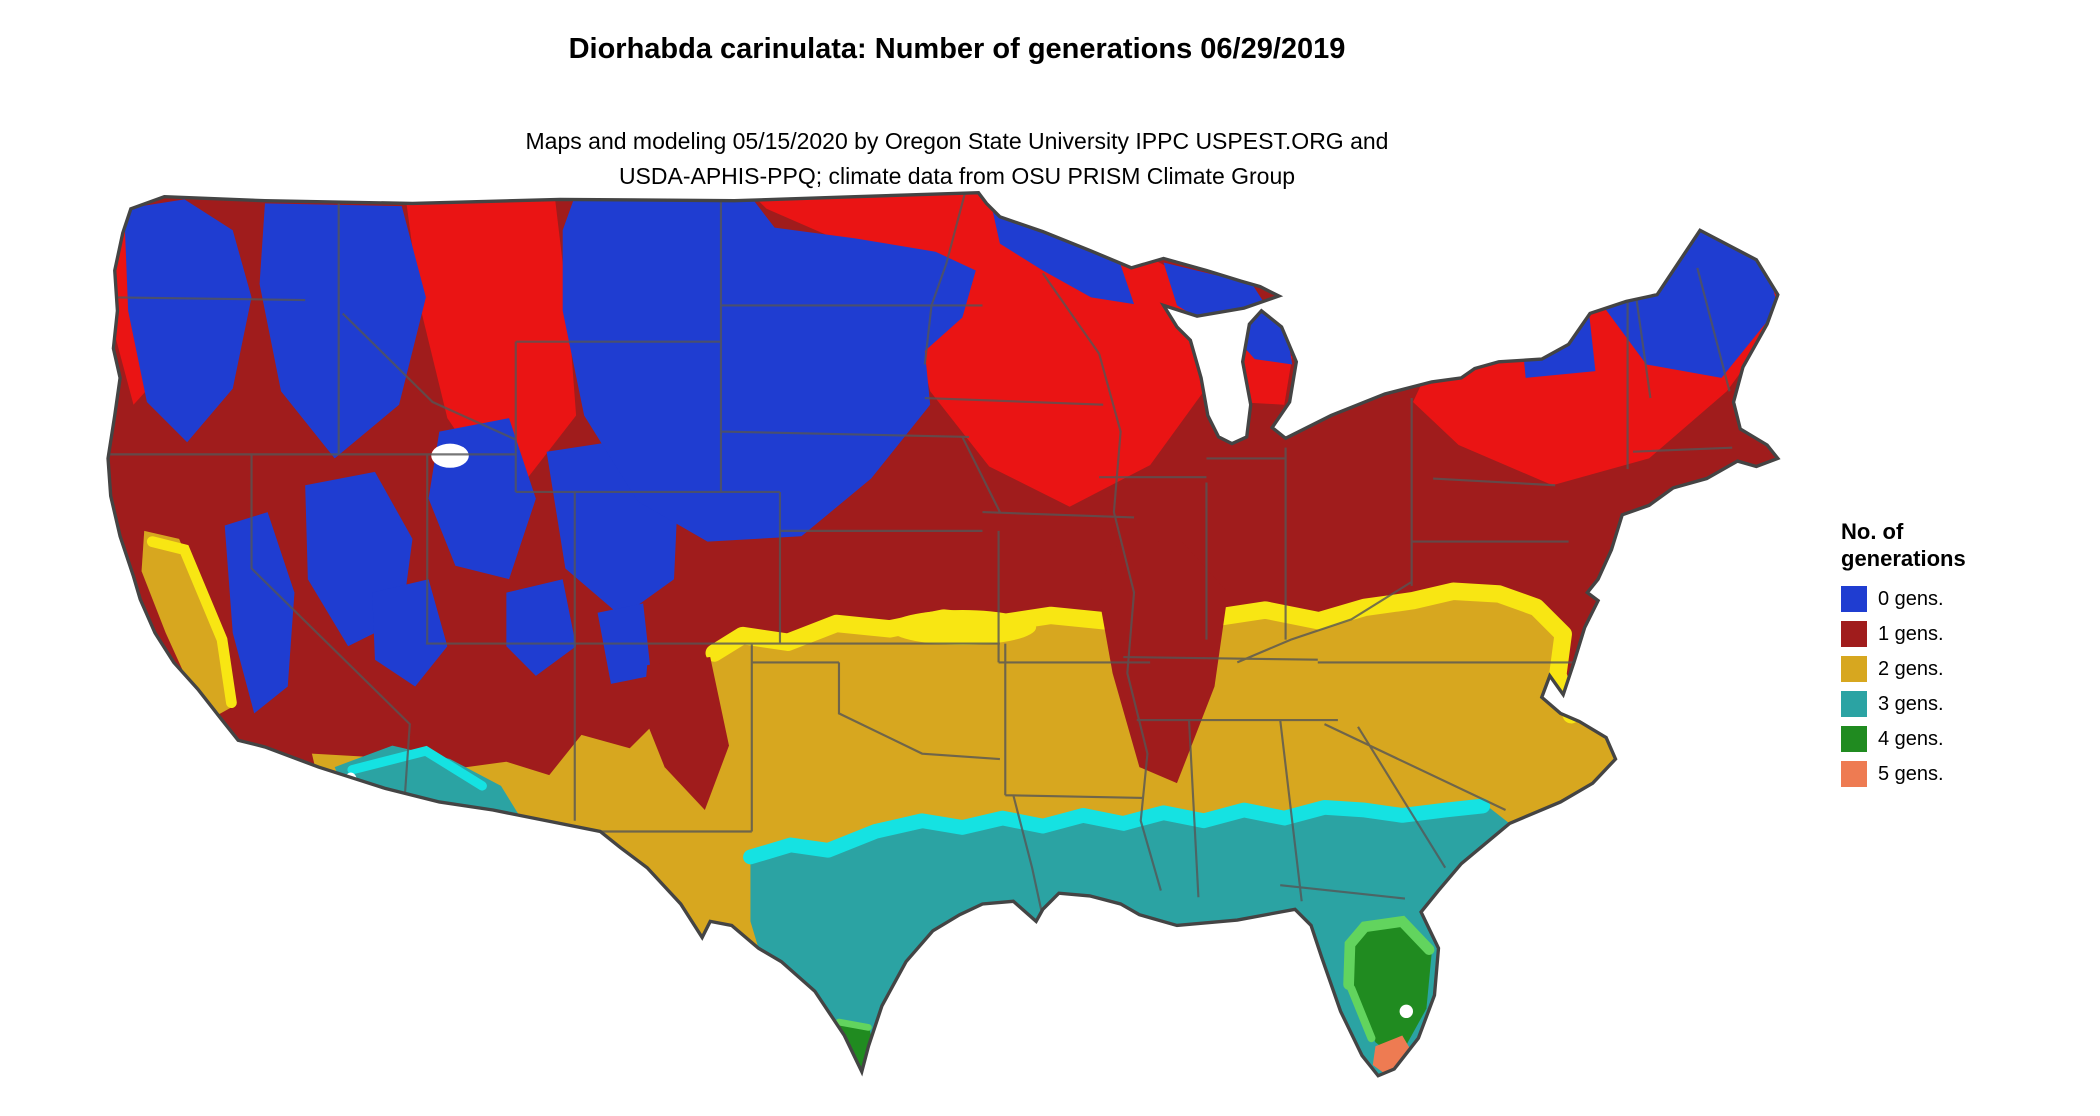 This screenshot has height=1116, width=2100. I want to click on region-appalachian-dark-red-tongue, so click(1163, 661).